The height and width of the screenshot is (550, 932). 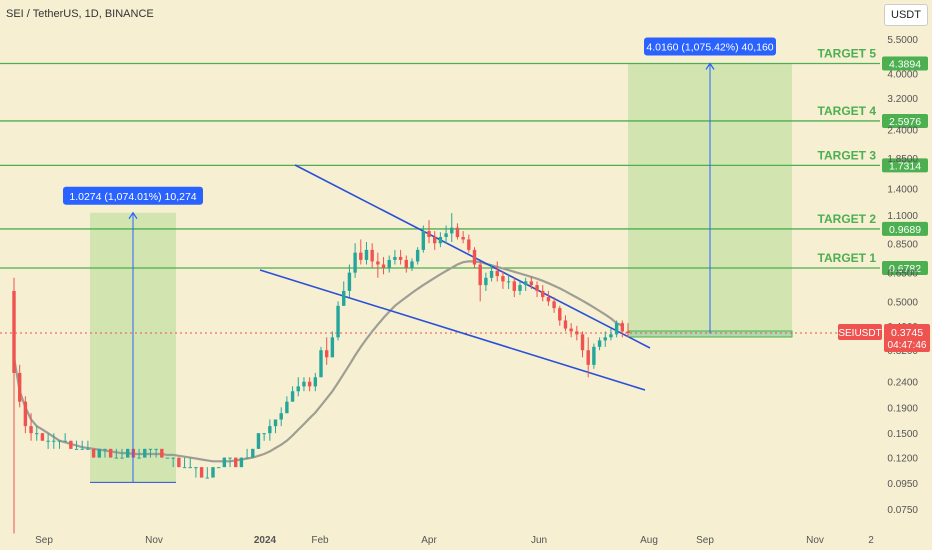 I want to click on target-price-value: 0.6782, so click(x=905, y=269).